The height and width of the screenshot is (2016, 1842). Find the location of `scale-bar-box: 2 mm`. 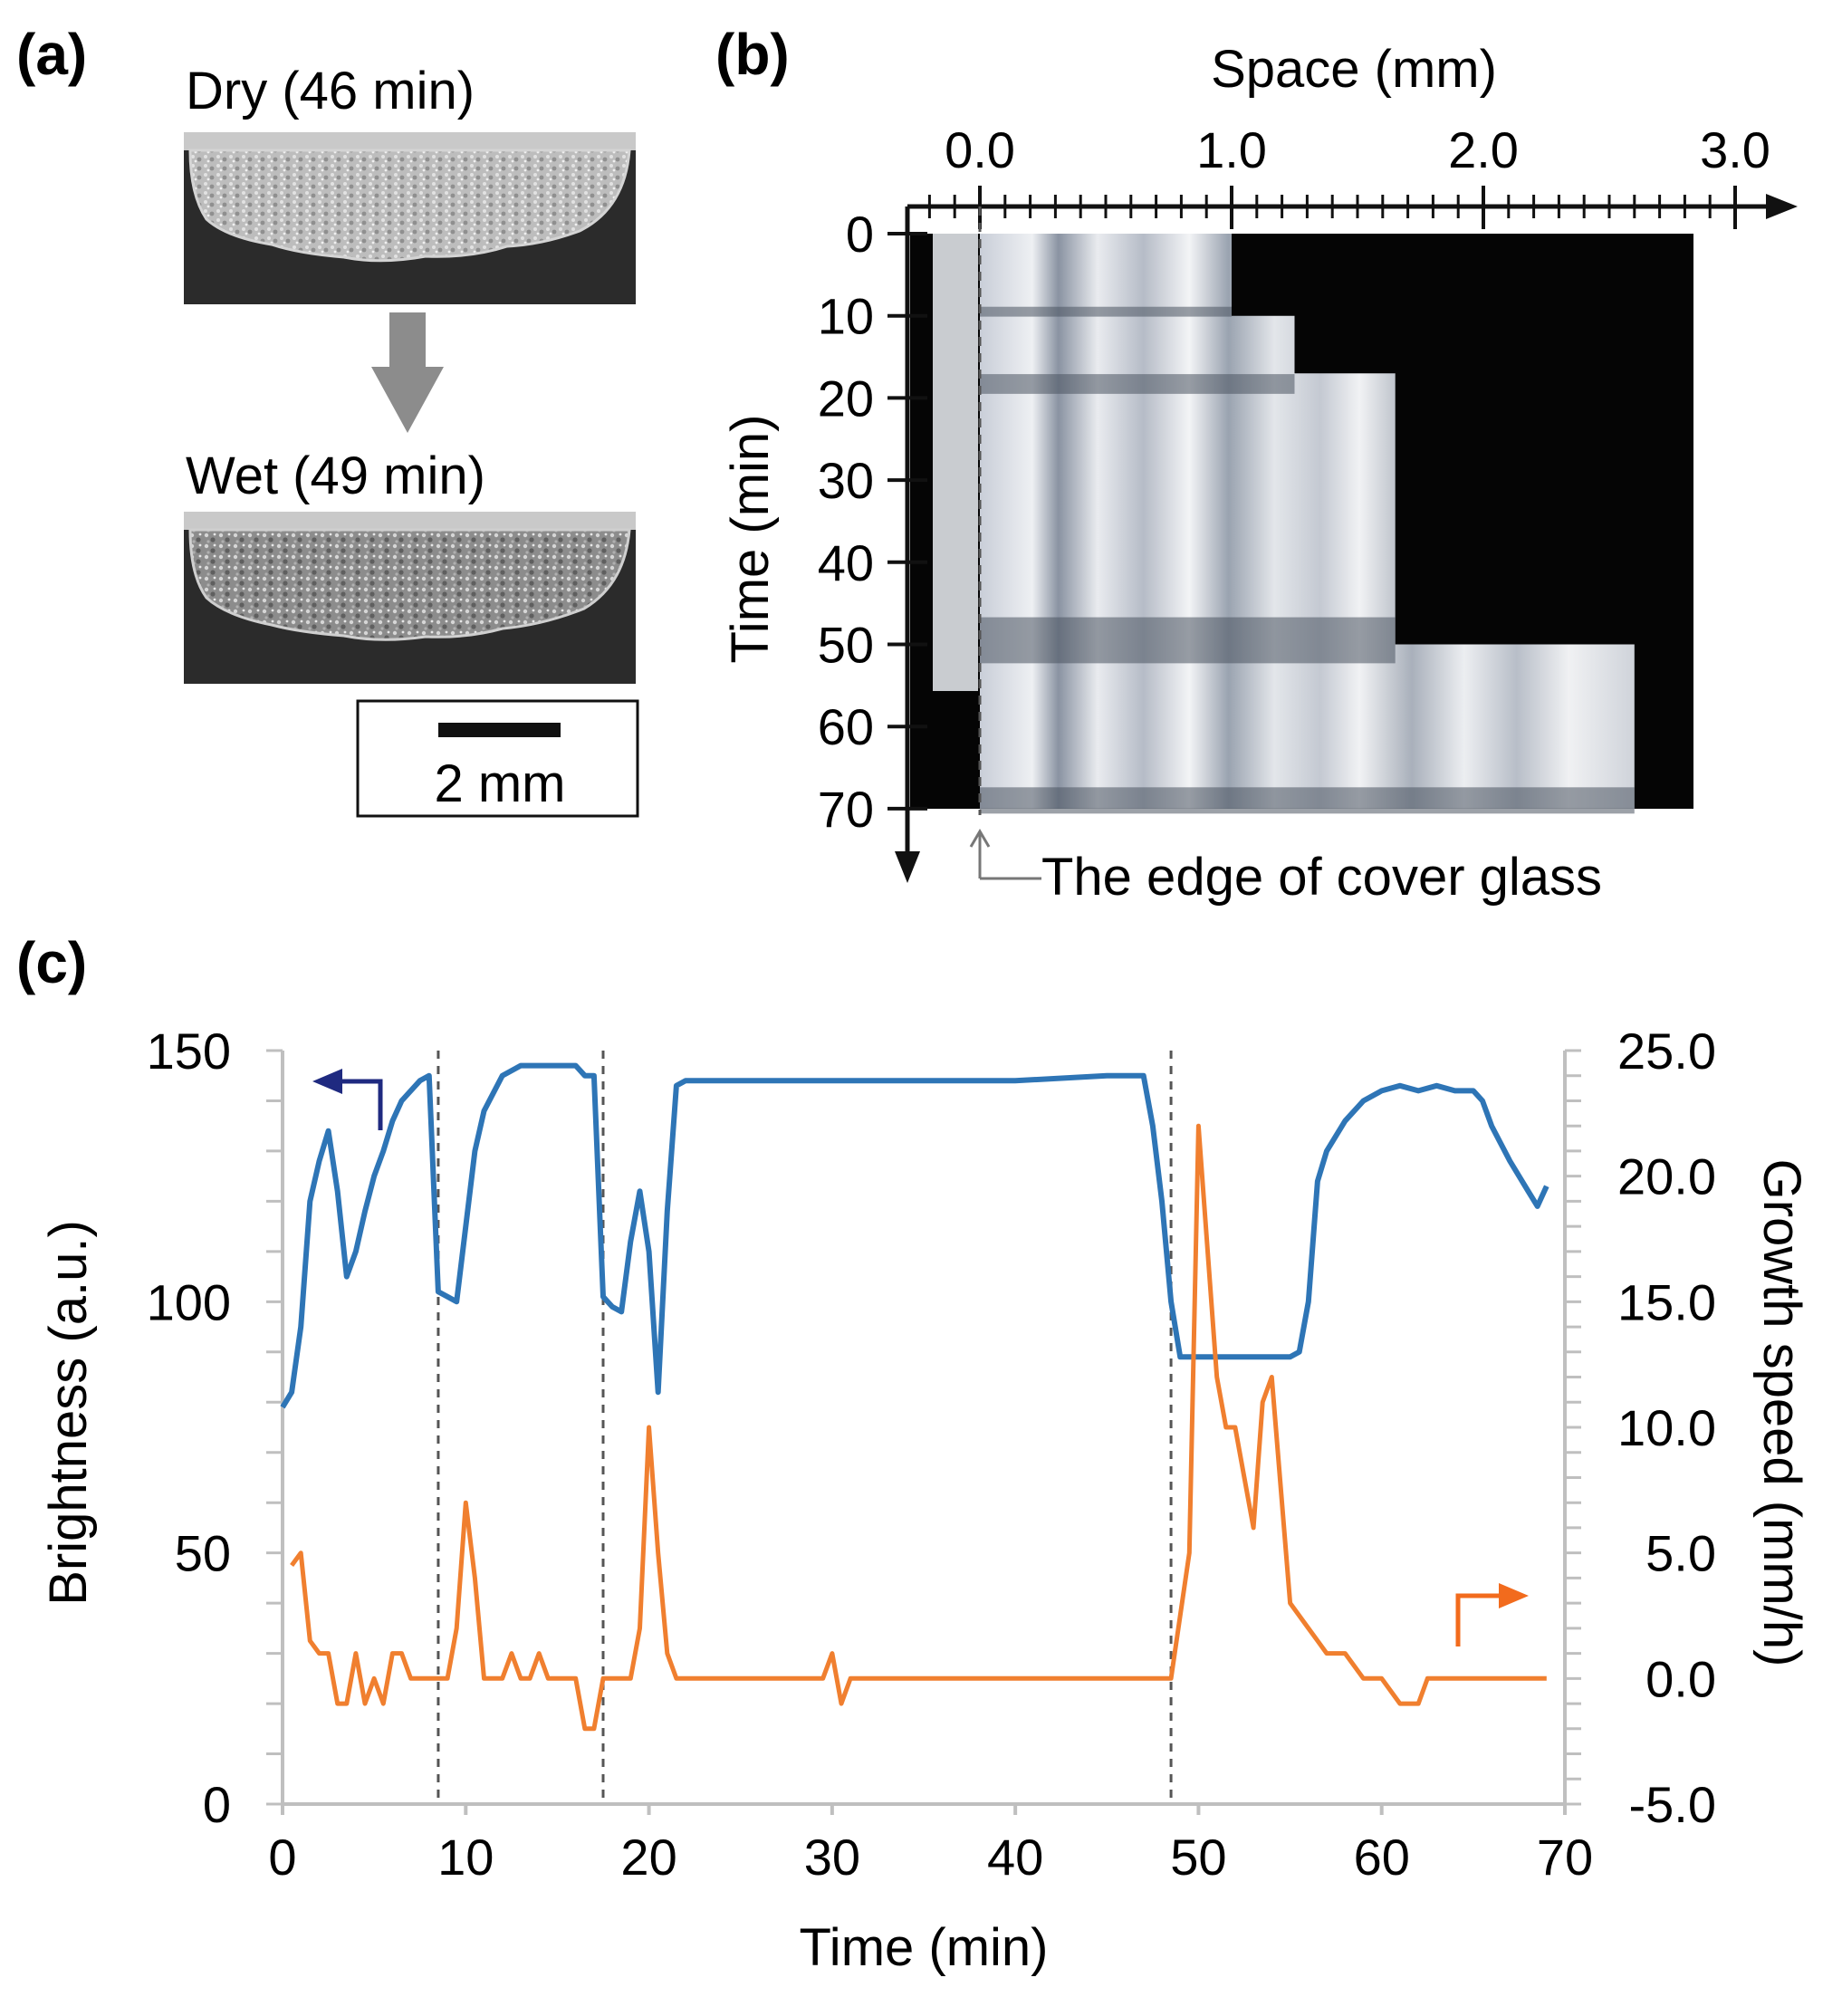

scale-bar-box: 2 mm is located at coordinates (497, 759).